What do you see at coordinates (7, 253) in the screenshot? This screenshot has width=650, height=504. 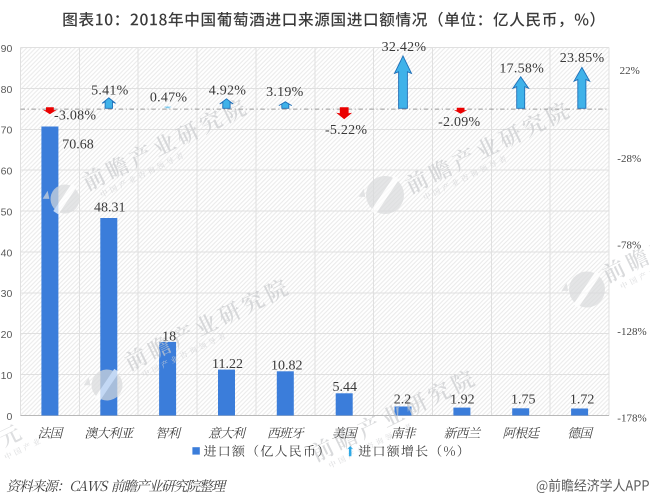 I see `svg-text: 40` at bounding box center [7, 253].